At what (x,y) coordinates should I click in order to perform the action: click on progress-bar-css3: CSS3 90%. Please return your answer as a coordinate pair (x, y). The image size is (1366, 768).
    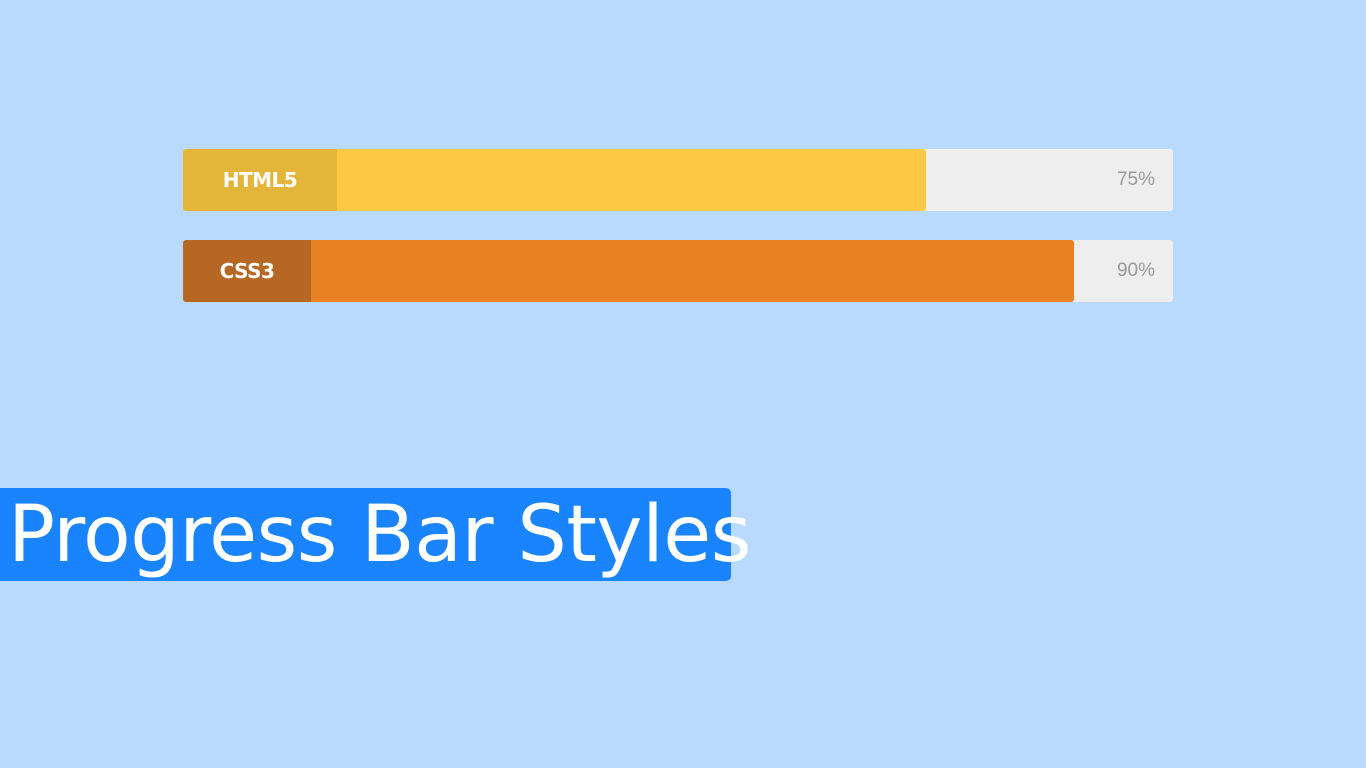
    Looking at the image, I should click on (678, 271).